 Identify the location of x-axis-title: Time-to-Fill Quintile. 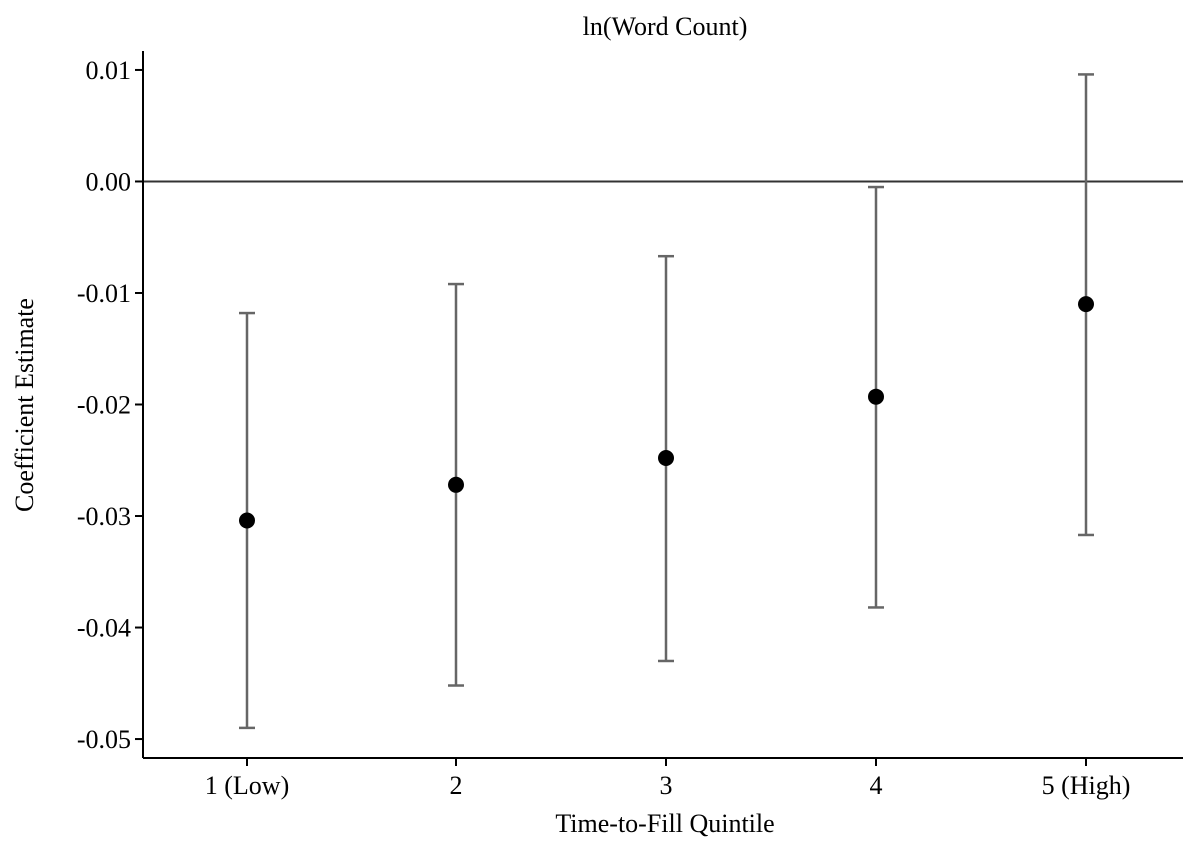
(664, 823).